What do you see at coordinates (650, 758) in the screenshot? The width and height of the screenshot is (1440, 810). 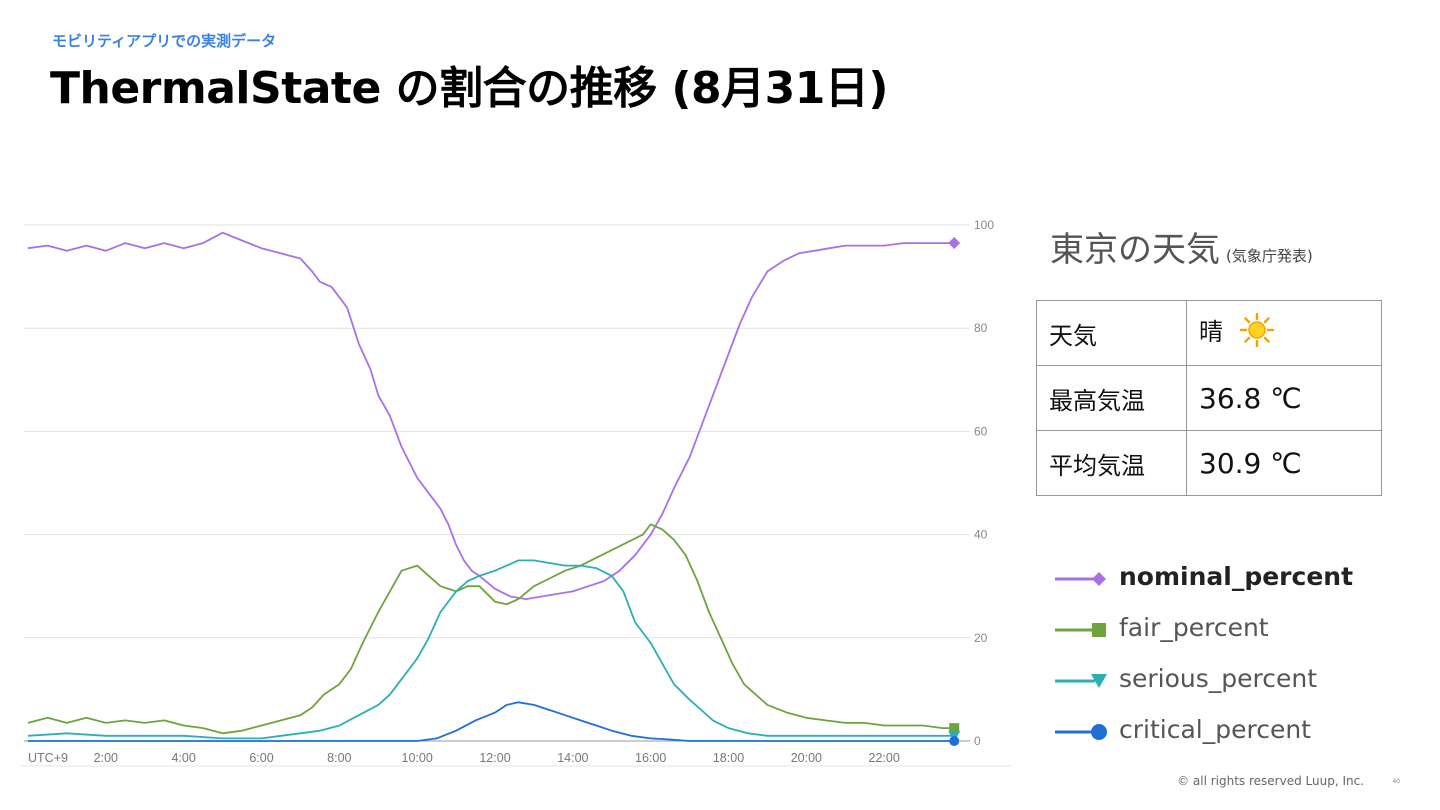 I see `x-tick-label: 16:00` at bounding box center [650, 758].